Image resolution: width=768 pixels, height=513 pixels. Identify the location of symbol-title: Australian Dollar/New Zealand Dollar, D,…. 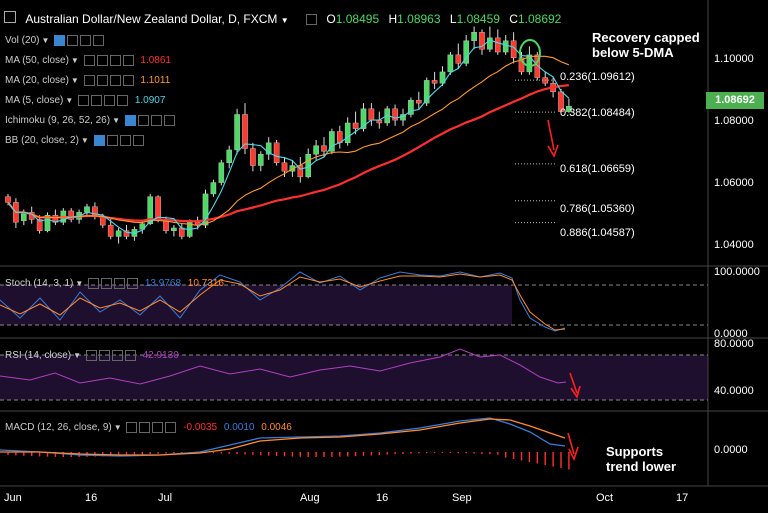
(151, 19).